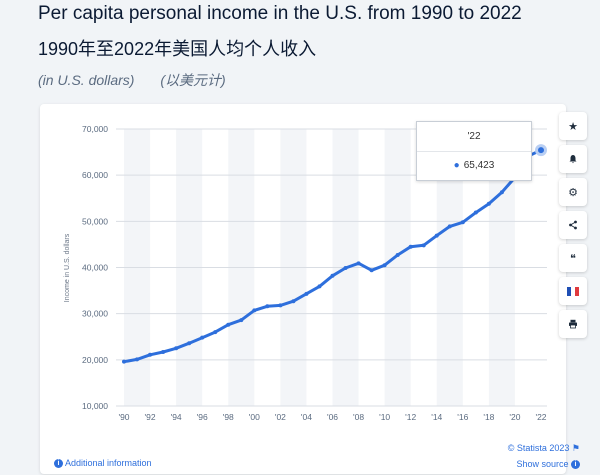 The width and height of the screenshot is (600, 475). Describe the element at coordinates (540, 417) in the screenshot. I see `x-tick-label: '22` at that location.